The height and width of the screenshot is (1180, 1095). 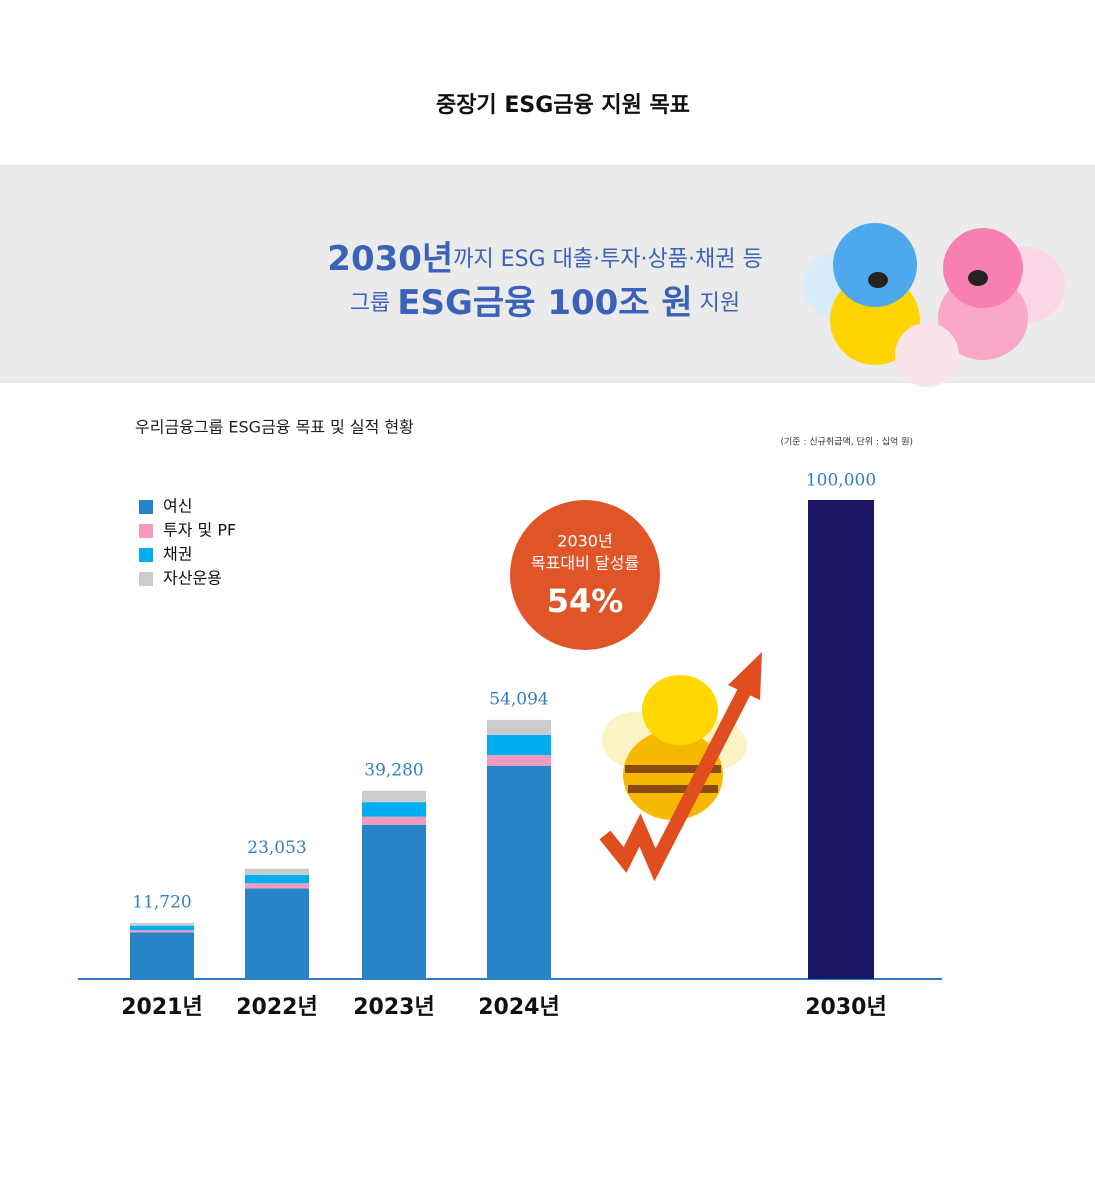 I want to click on badge: 2030년 목표대비 달성률 54%, so click(x=585, y=575).